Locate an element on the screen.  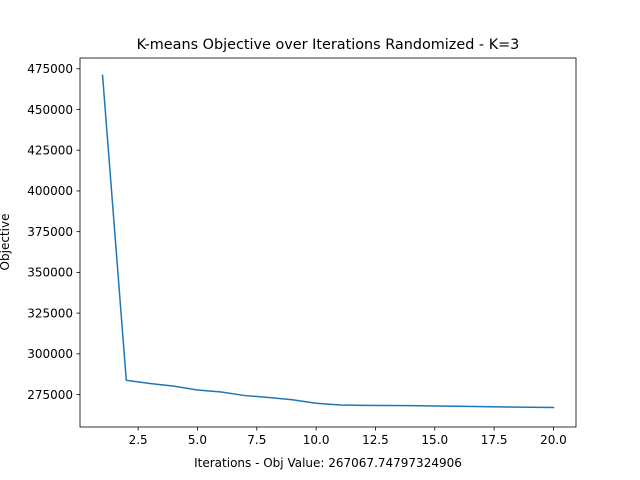
y-tick-label: 475000 is located at coordinates (50, 69).